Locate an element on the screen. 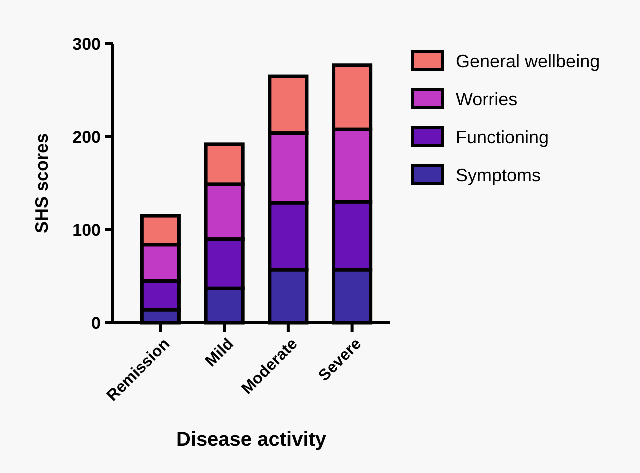  legend-label: Functioning is located at coordinates (503, 137).